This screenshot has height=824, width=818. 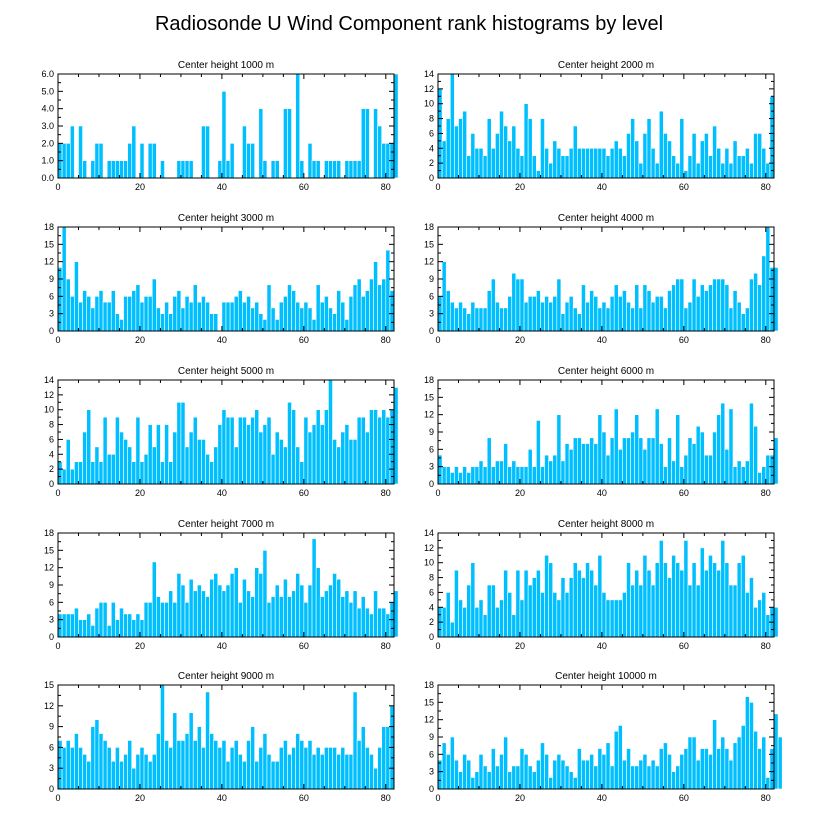 What do you see at coordinates (47, 109) in the screenshot?
I see `y-tick-label: 4.0` at bounding box center [47, 109].